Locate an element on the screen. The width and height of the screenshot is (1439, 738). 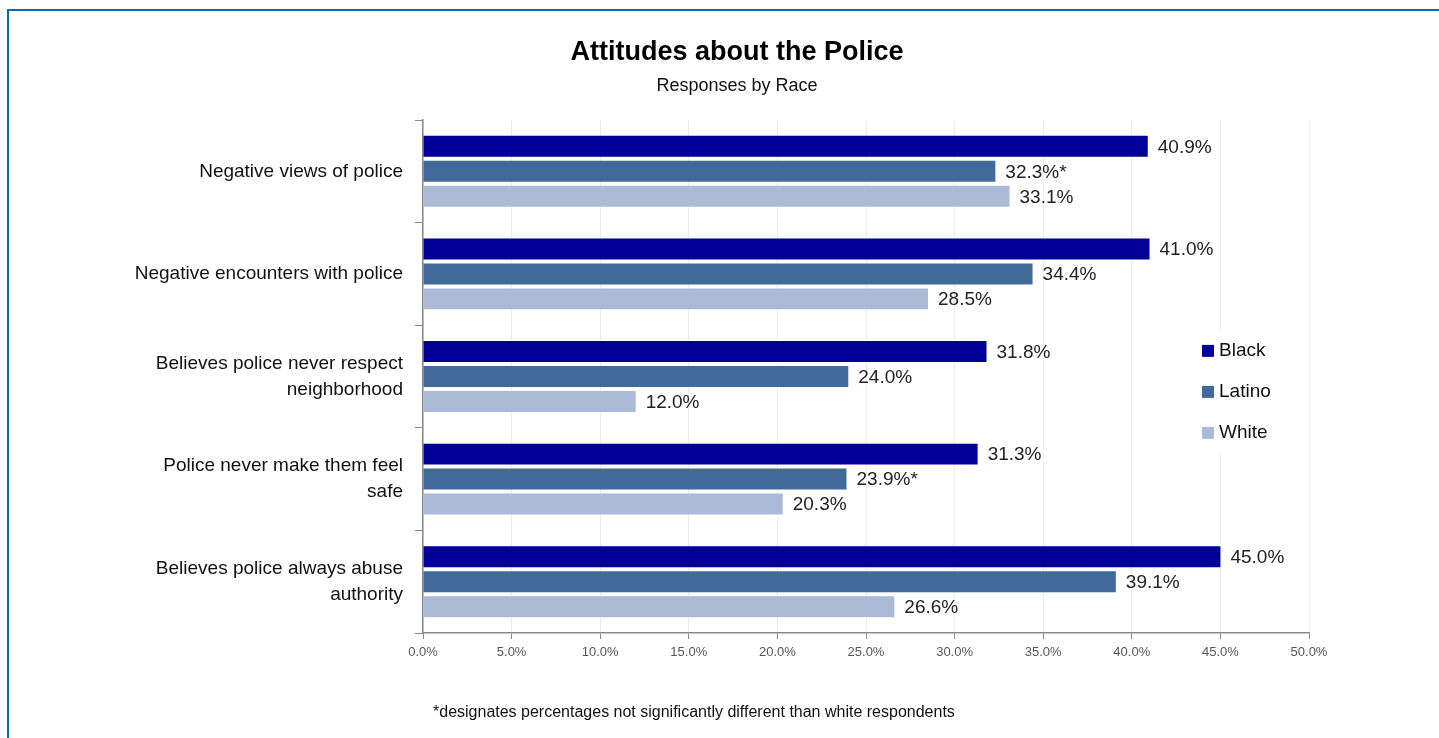
data-label: 41.0% is located at coordinates (1186, 249).